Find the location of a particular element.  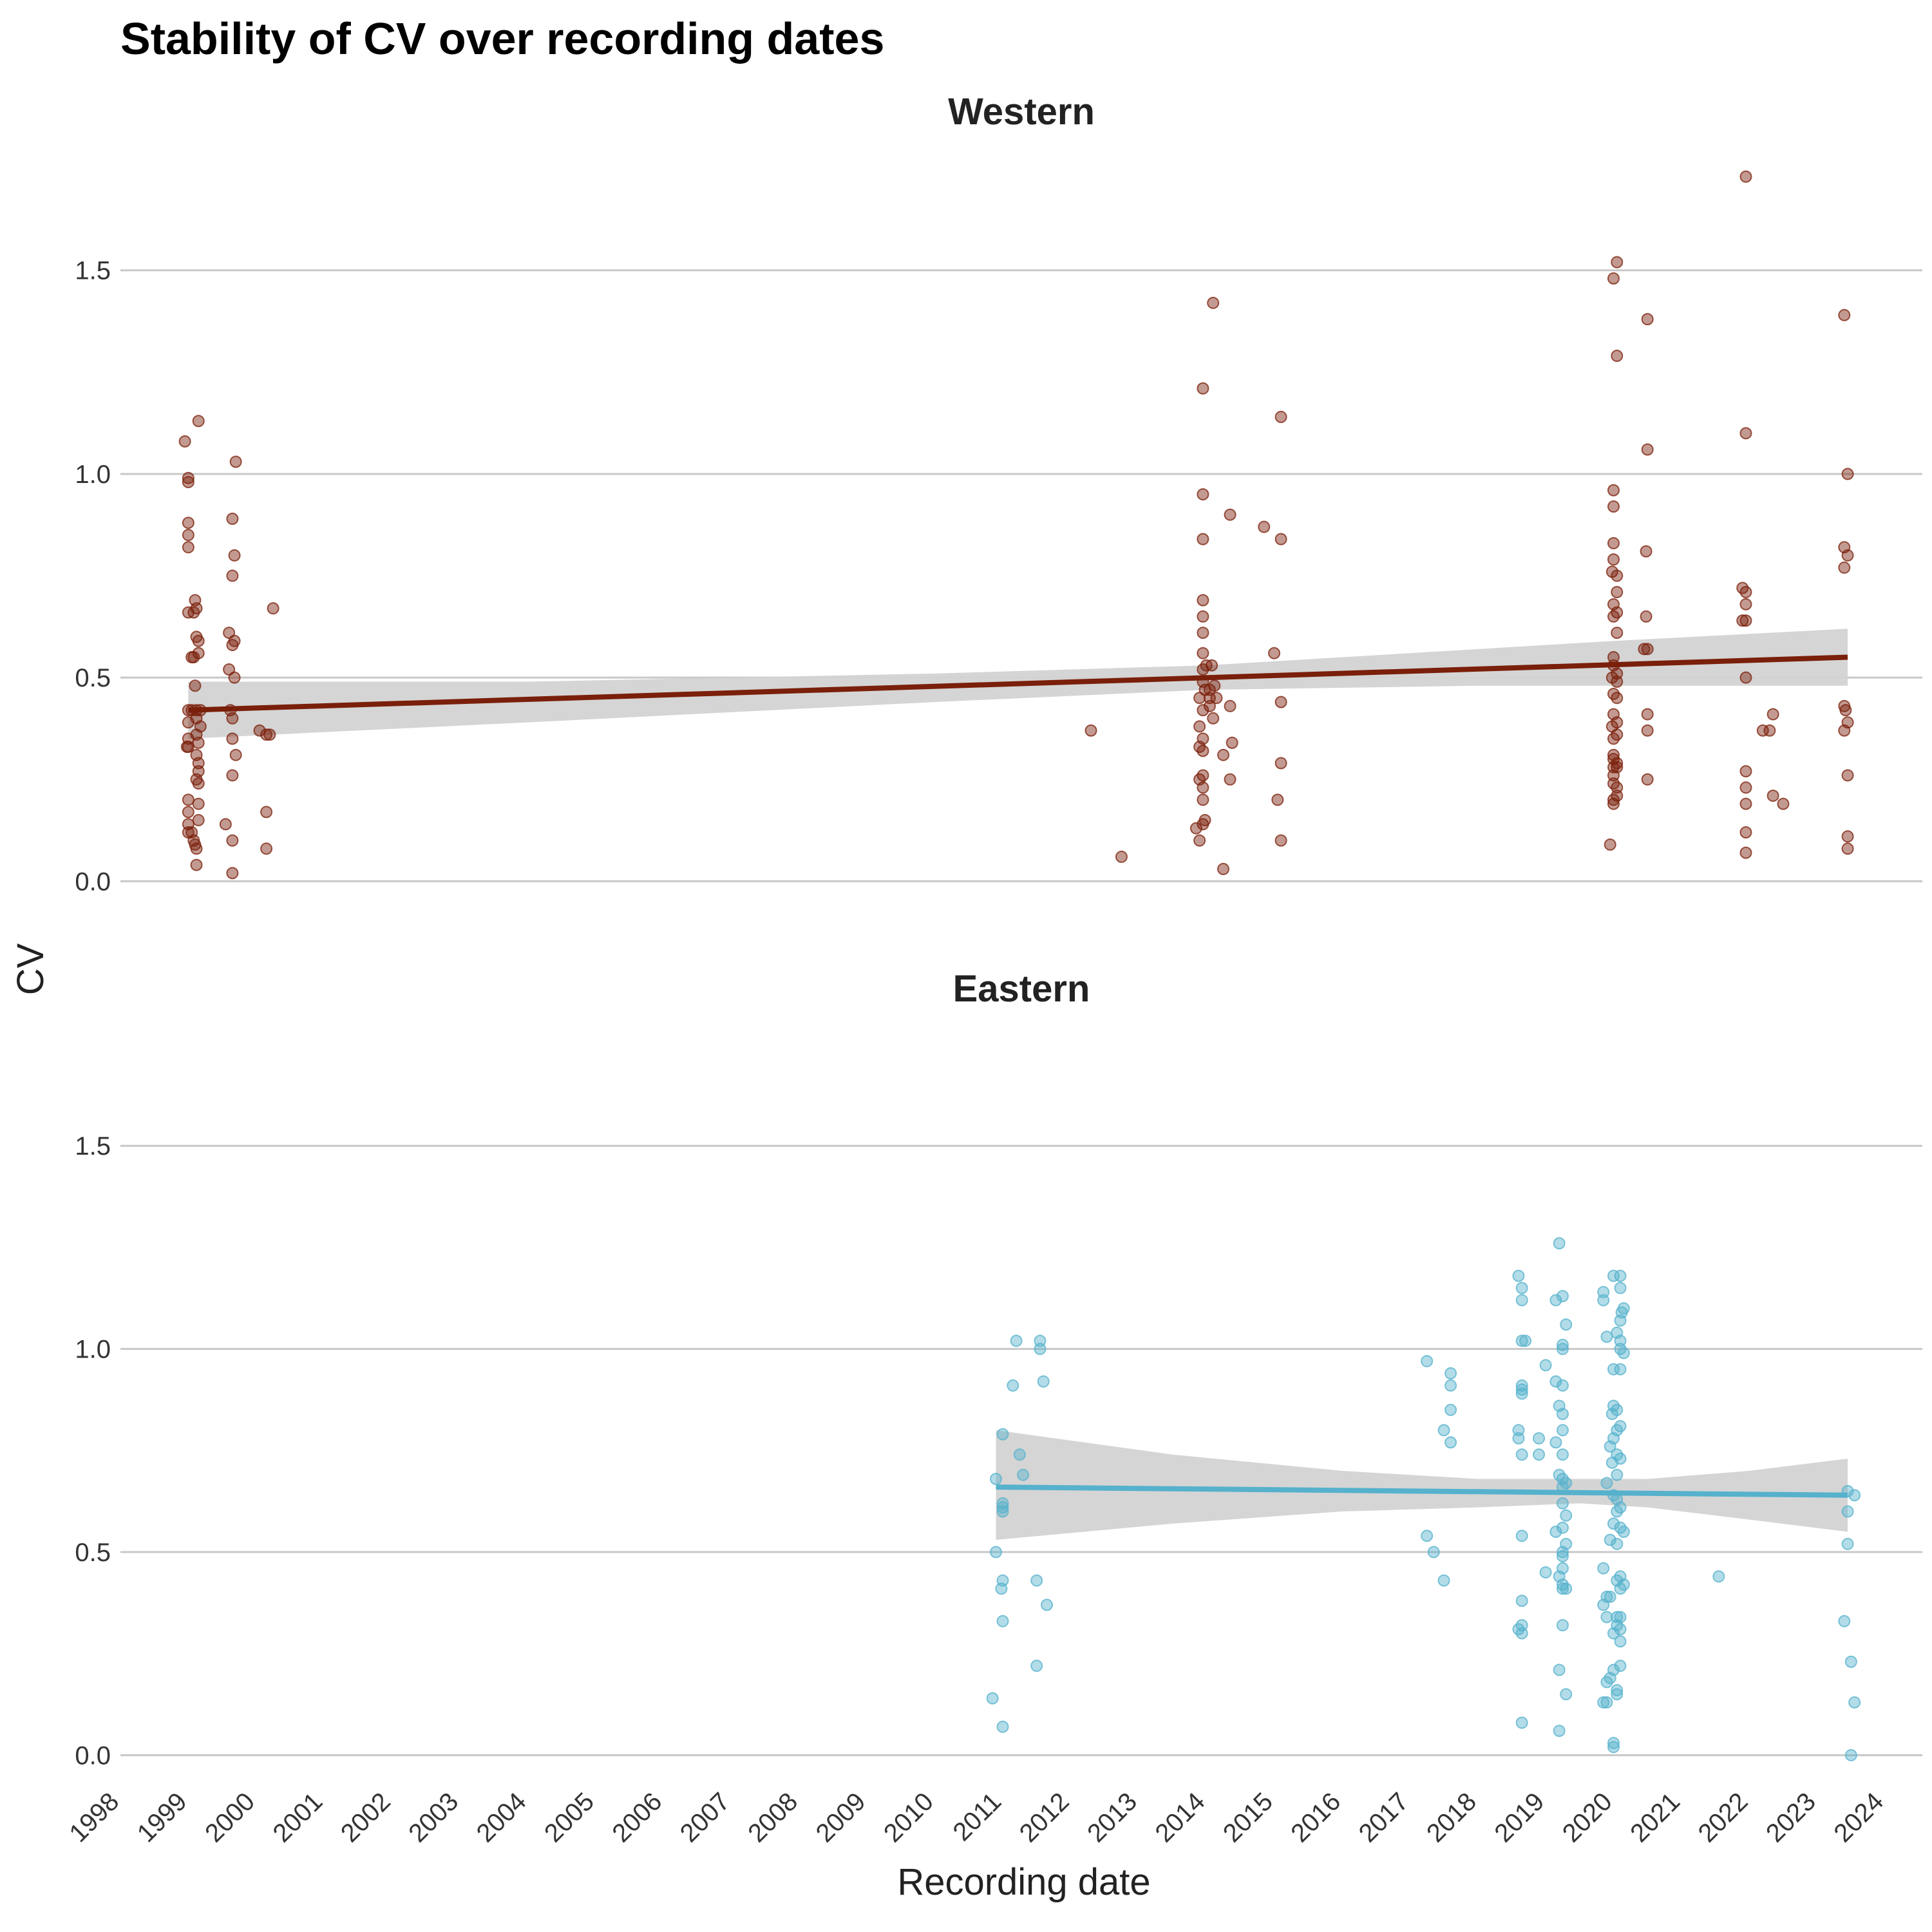

x-tick-label: 2001 is located at coordinates (297, 1818).